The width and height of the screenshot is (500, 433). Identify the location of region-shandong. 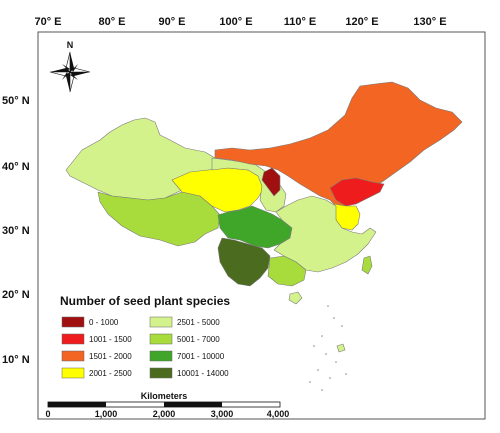
(357, 192).